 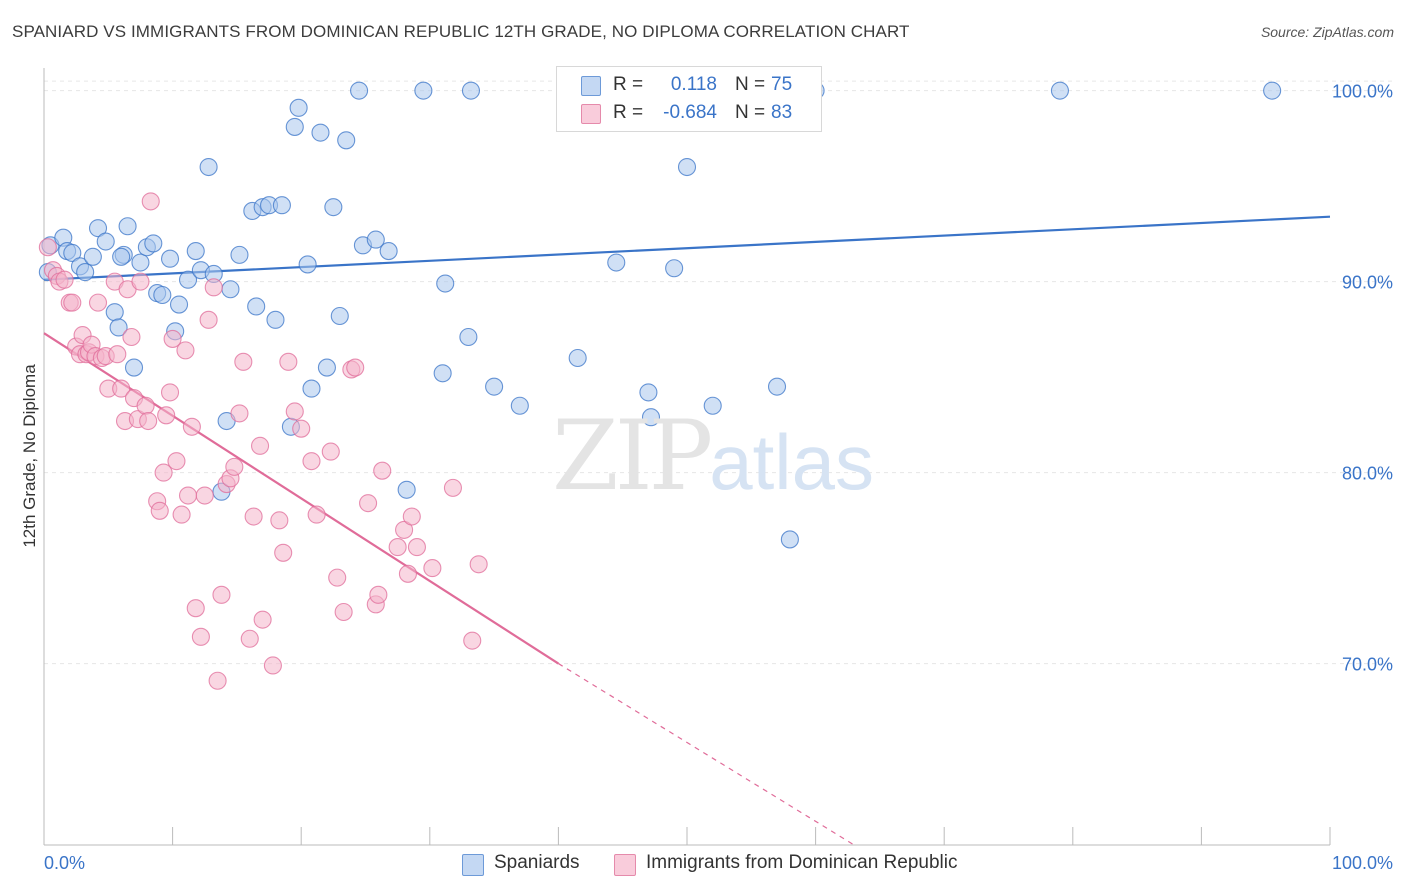 I want to click on legend-label: Spaniards, so click(x=537, y=862).